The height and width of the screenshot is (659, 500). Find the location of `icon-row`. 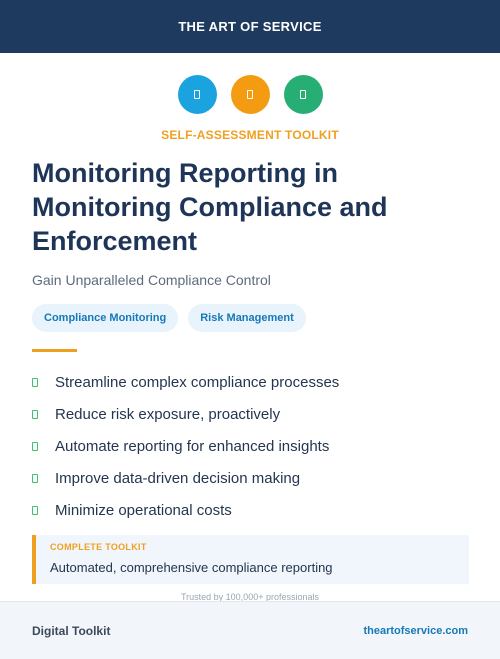

icon-row is located at coordinates (250, 94).